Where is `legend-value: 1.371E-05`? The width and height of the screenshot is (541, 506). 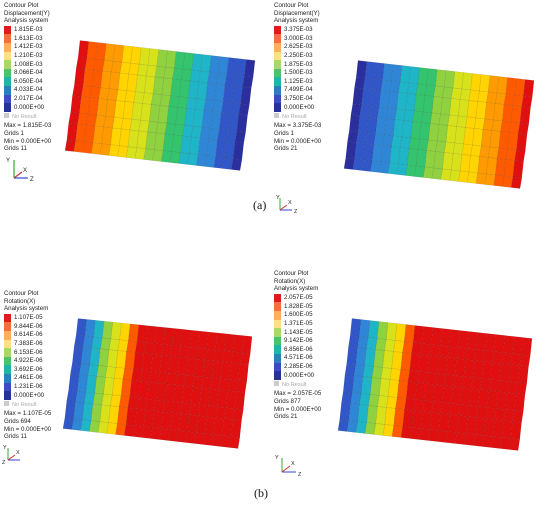 legend-value: 1.371E-05 is located at coordinates (298, 324).